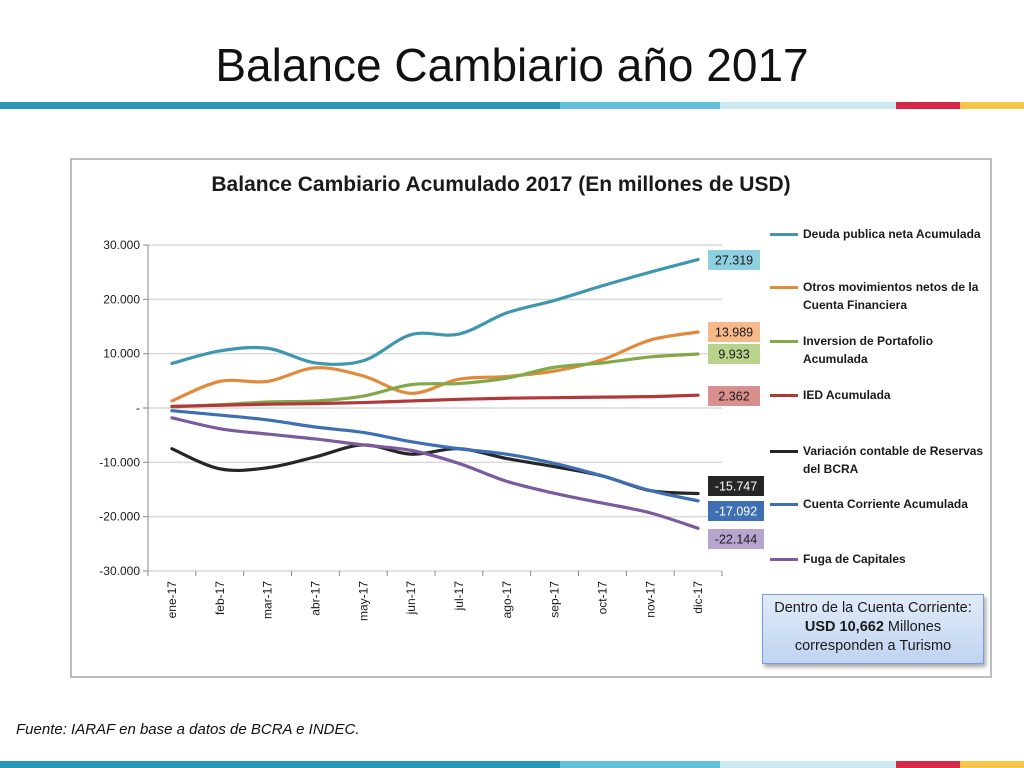 This screenshot has height=768, width=1024. I want to click on y-tick-label: -30.000, so click(119, 571).